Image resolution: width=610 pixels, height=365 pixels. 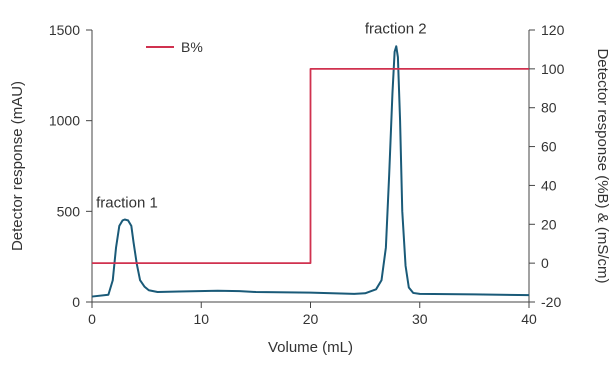 What do you see at coordinates (551, 302) in the screenshot?
I see `y2-tick-label: -20` at bounding box center [551, 302].